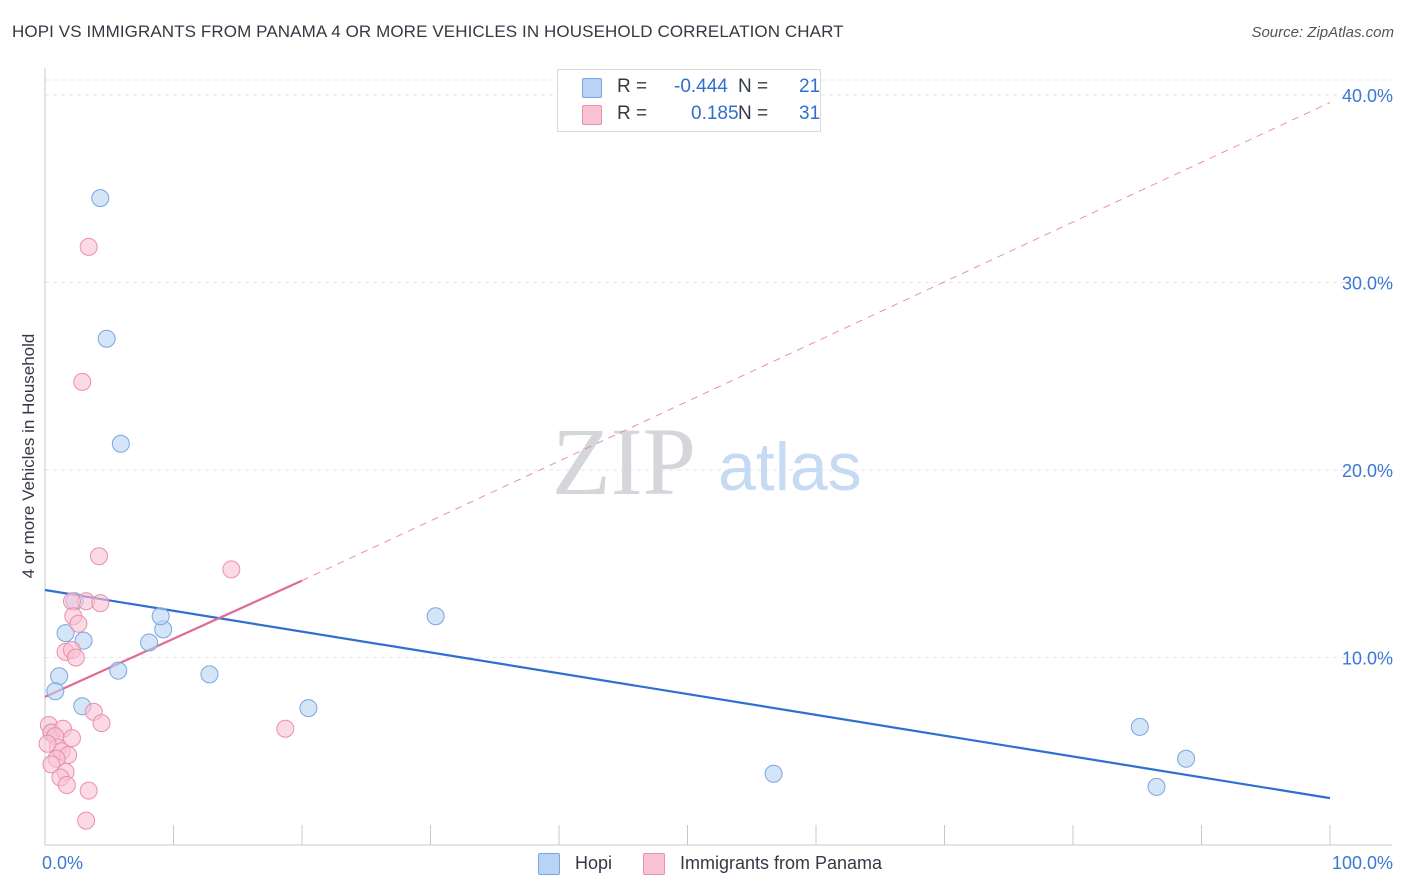 This screenshot has width=1406, height=892. I want to click on y-tick-label: 40.0%, so click(1367, 96).